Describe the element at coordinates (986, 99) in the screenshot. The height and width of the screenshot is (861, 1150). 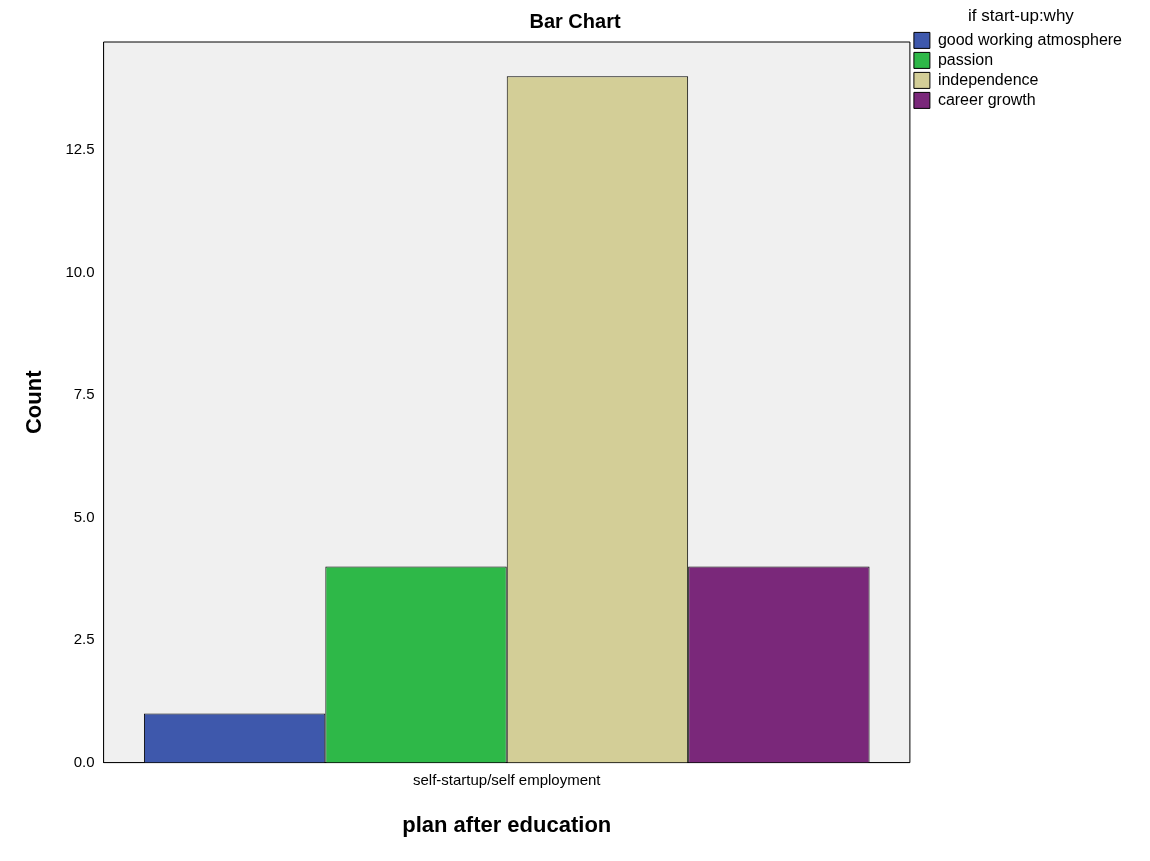
I see `legend-label: career growth` at that location.